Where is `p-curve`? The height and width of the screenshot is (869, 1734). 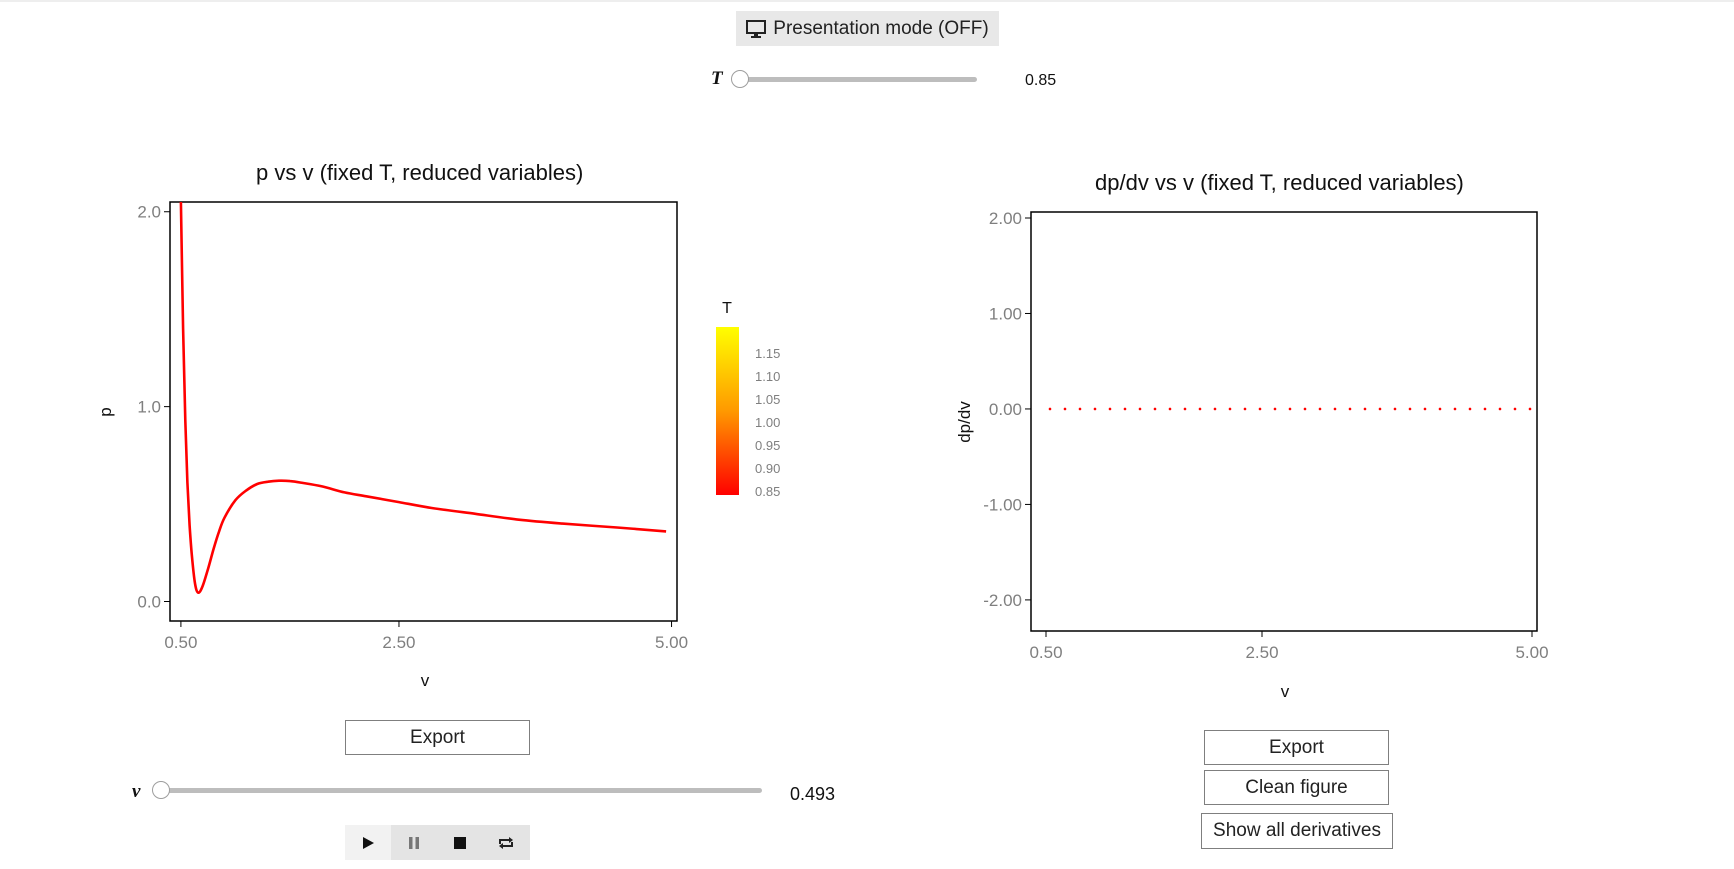
p-curve is located at coordinates (423, 398).